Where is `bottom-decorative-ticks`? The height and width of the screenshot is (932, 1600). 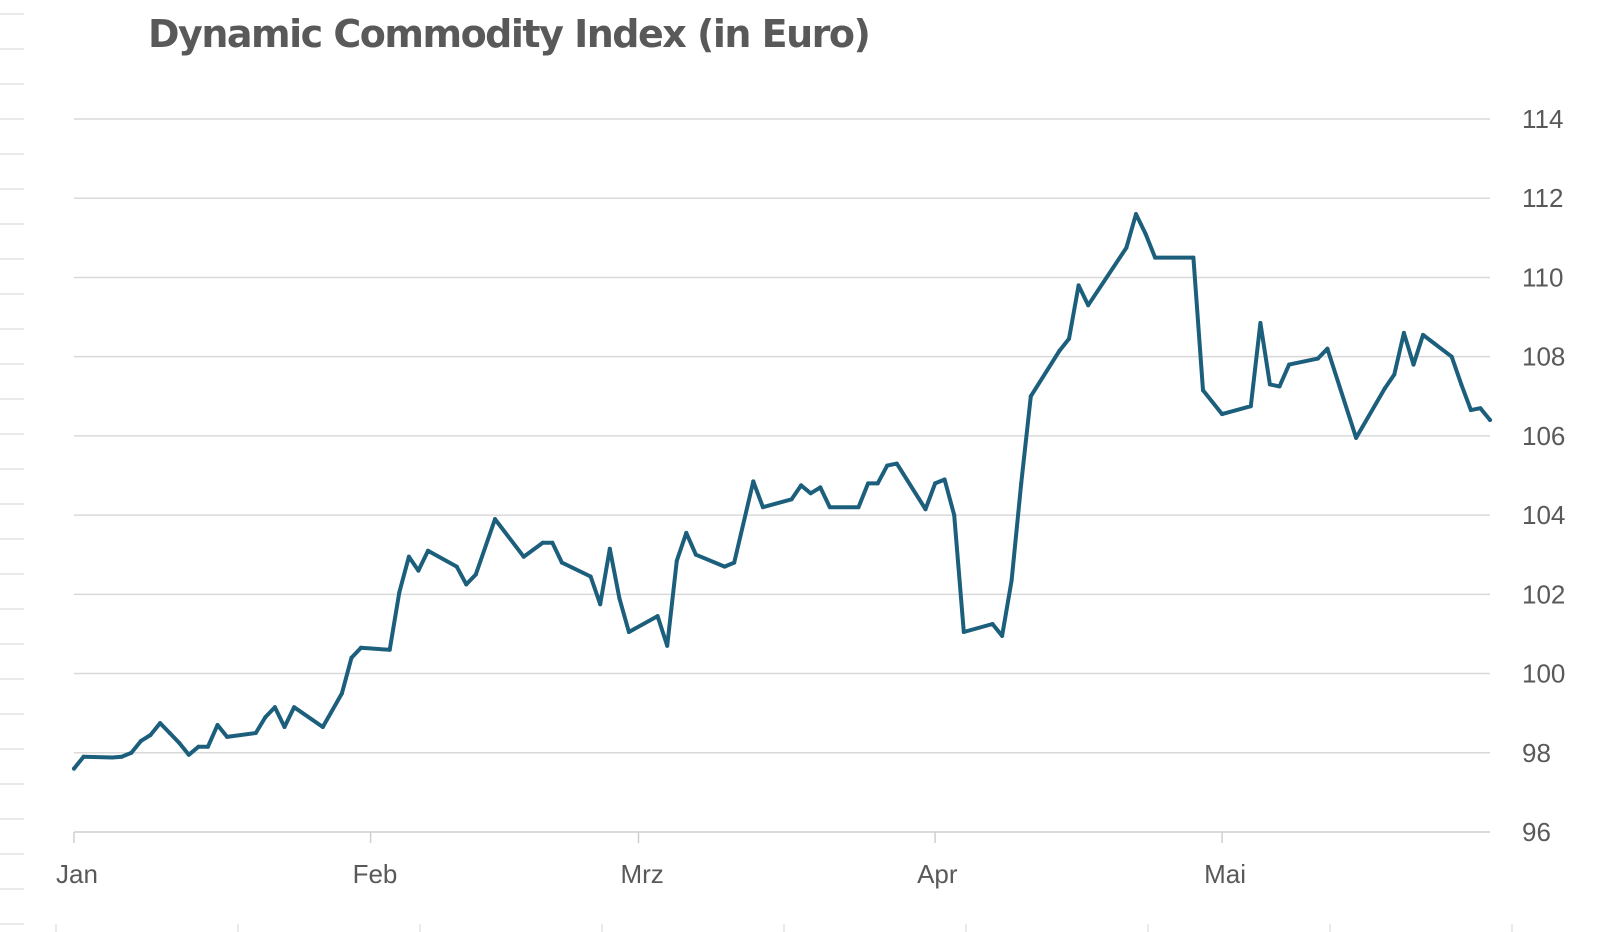
bottom-decorative-ticks is located at coordinates (784, 928).